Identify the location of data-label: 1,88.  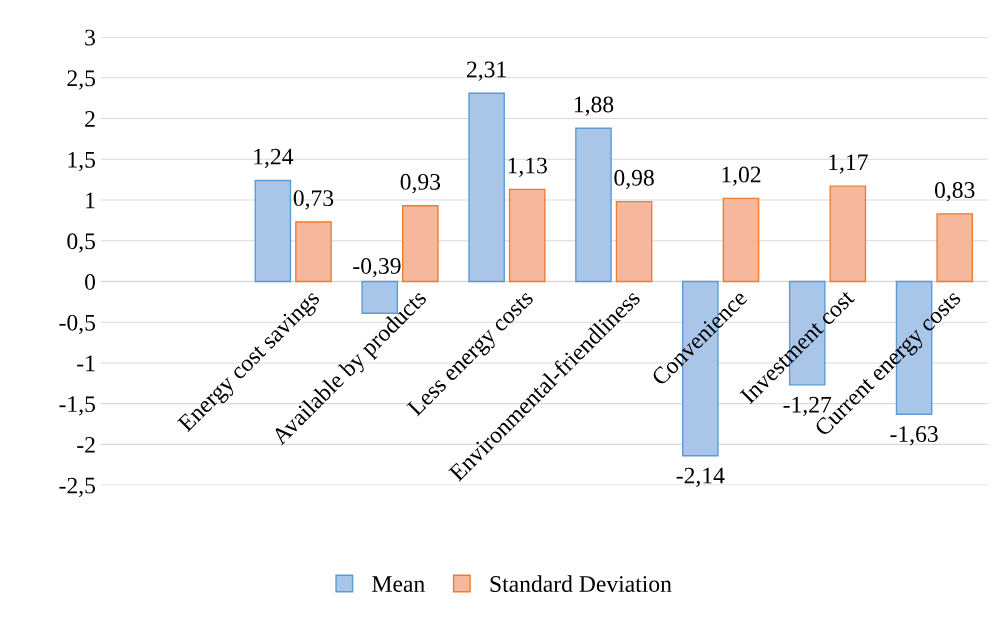
(594, 106).